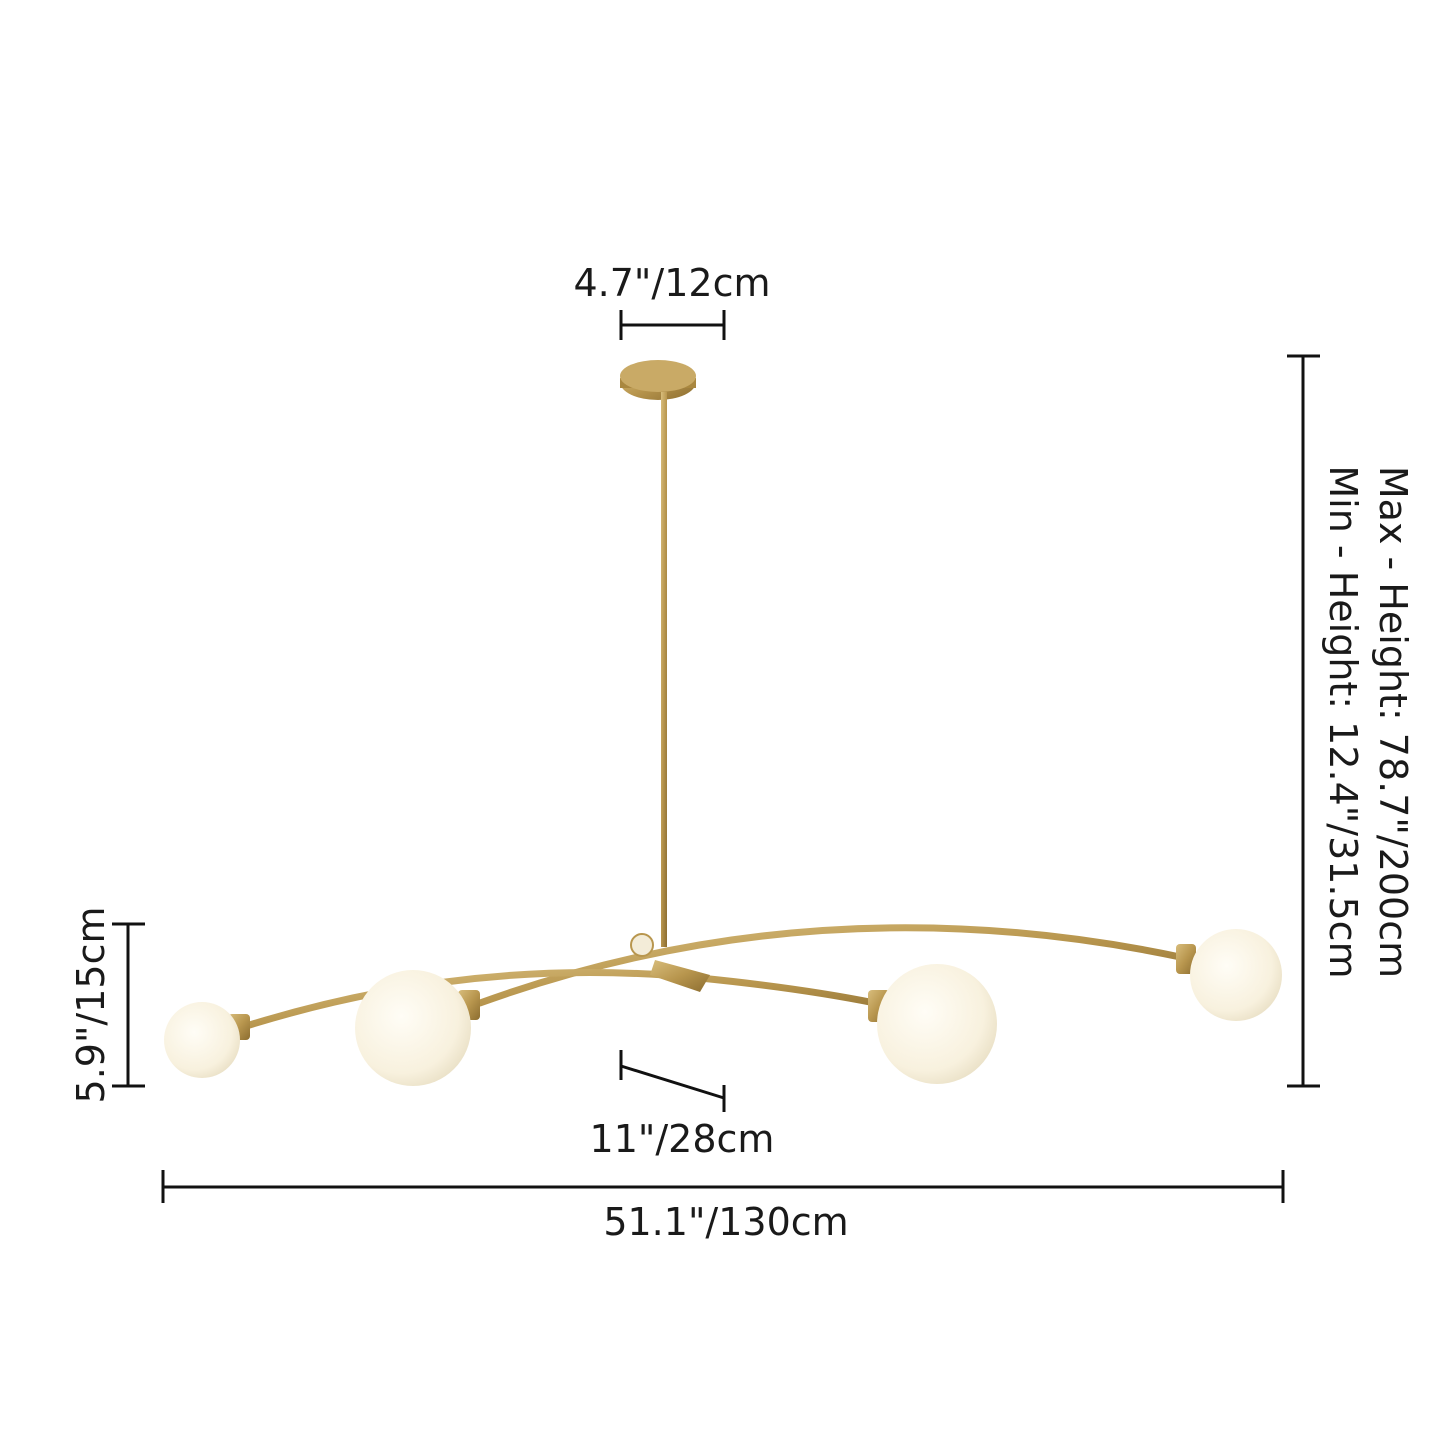 This screenshot has height=1445, width=1445. Describe the element at coordinates (725, 1222) in the screenshot. I see `total-width-label: 51.1"/130cm` at that location.